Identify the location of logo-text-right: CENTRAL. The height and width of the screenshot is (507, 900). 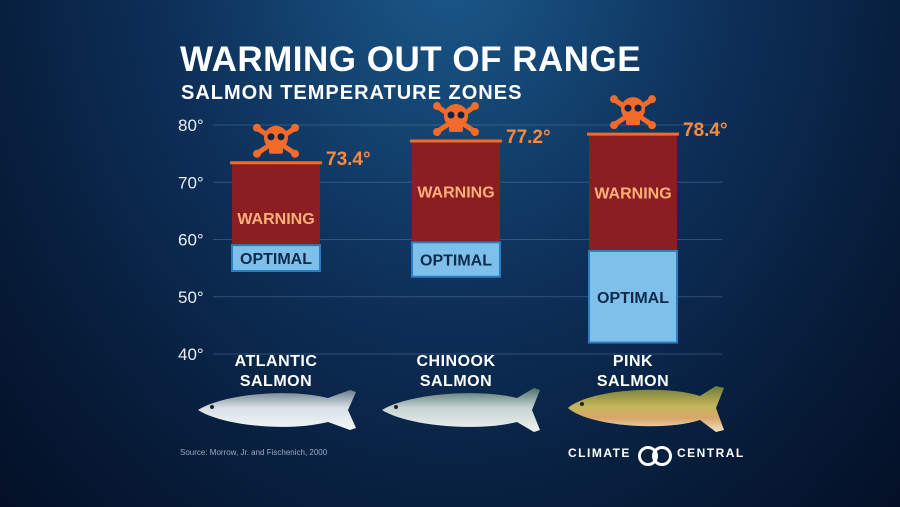
(710, 453).